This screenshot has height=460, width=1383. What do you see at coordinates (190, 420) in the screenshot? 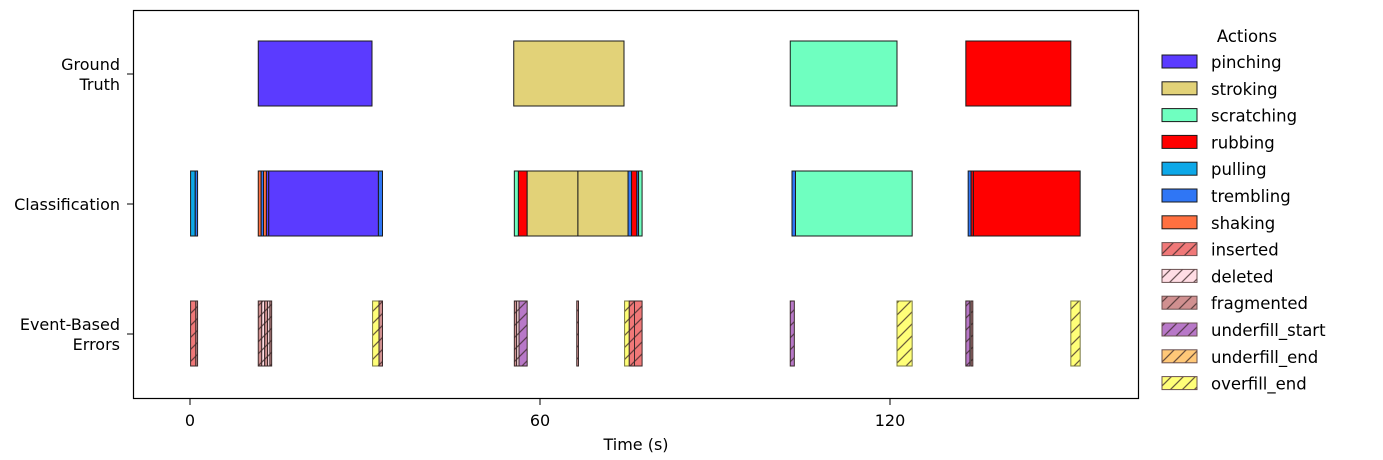
I see `x-tick-label: 0` at bounding box center [190, 420].